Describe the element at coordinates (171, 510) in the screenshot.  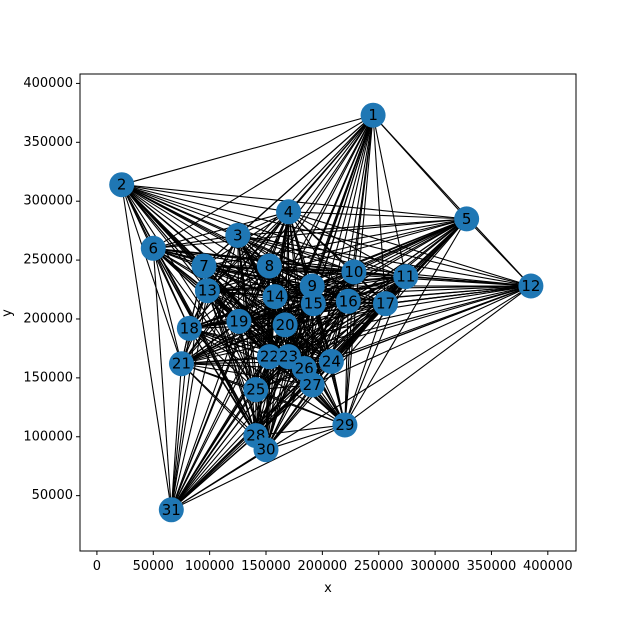
I see `node-label-31: 31` at that location.